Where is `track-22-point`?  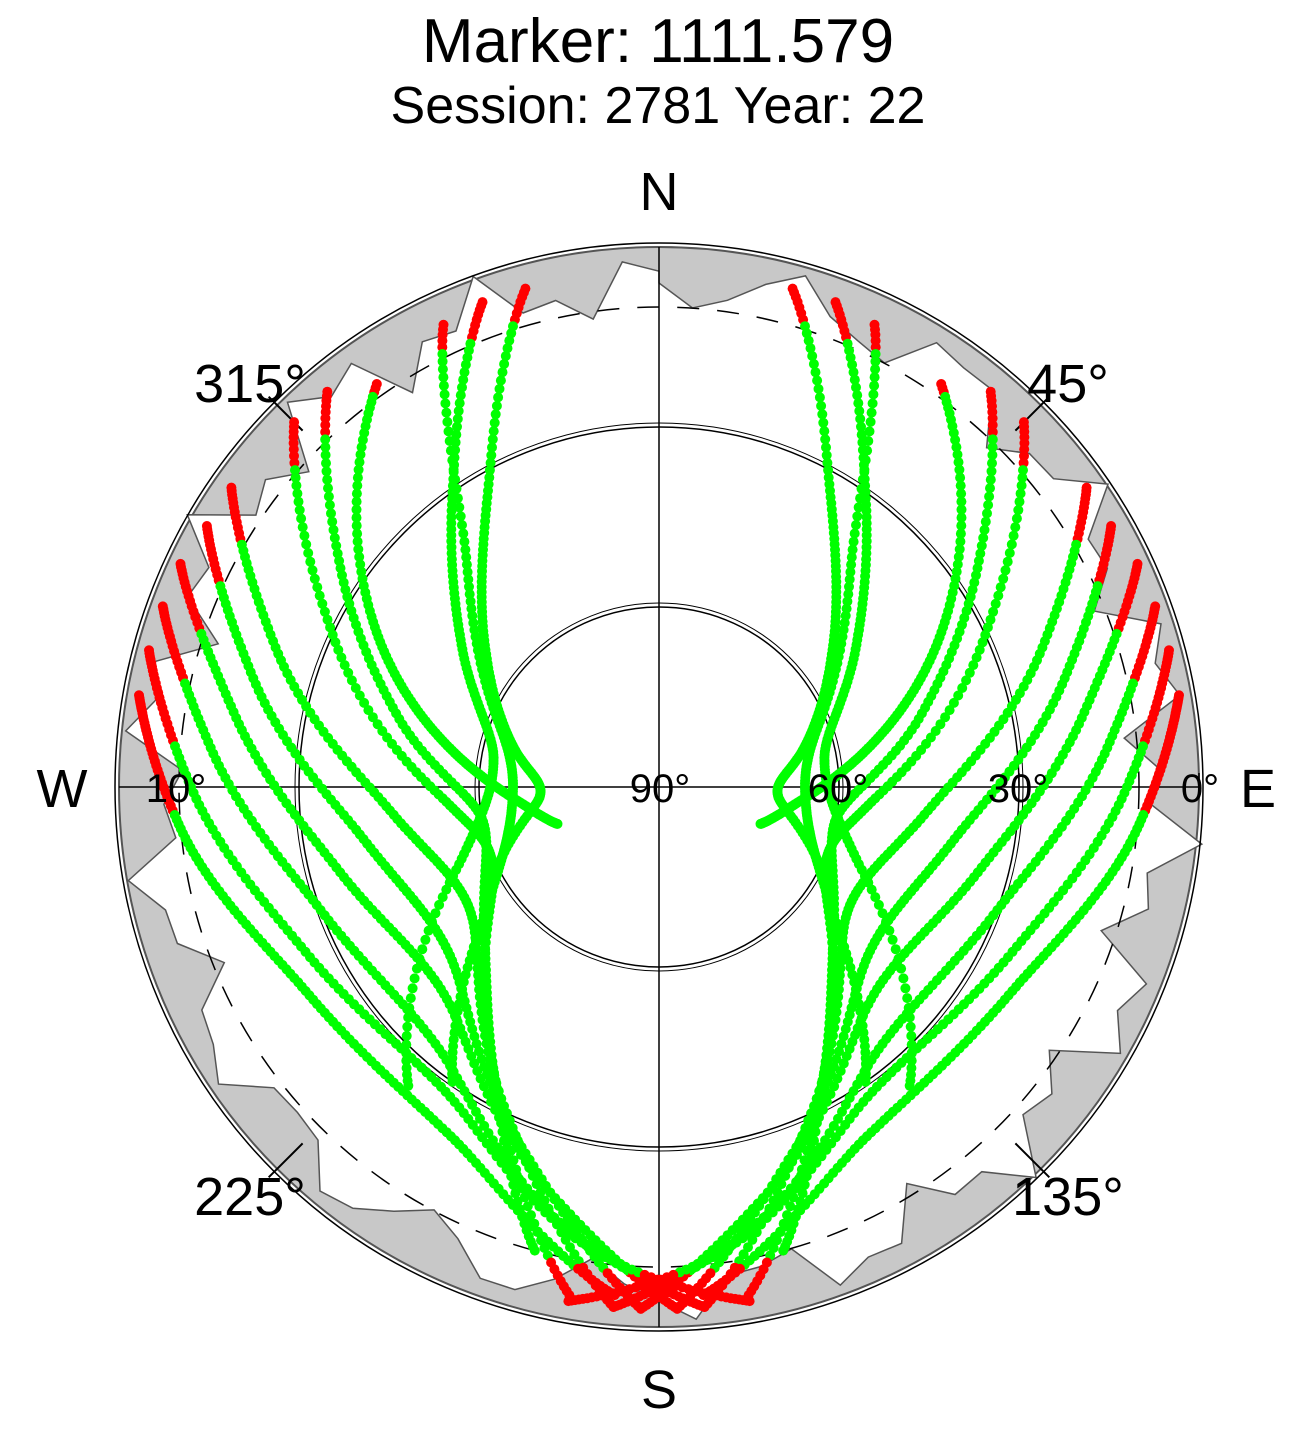
track-22-point is located at coordinates (614, 1295).